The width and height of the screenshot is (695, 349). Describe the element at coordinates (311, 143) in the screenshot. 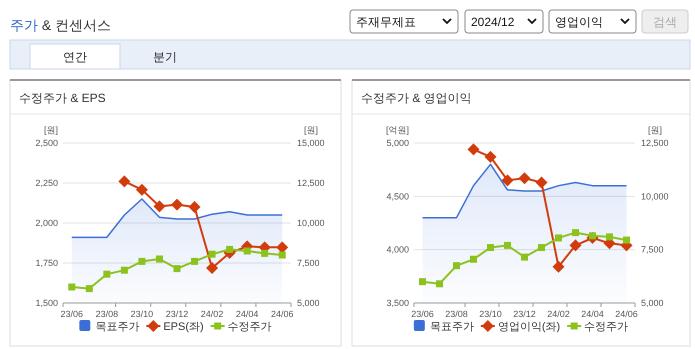

I see `y2-tick-label: 15,000` at that location.